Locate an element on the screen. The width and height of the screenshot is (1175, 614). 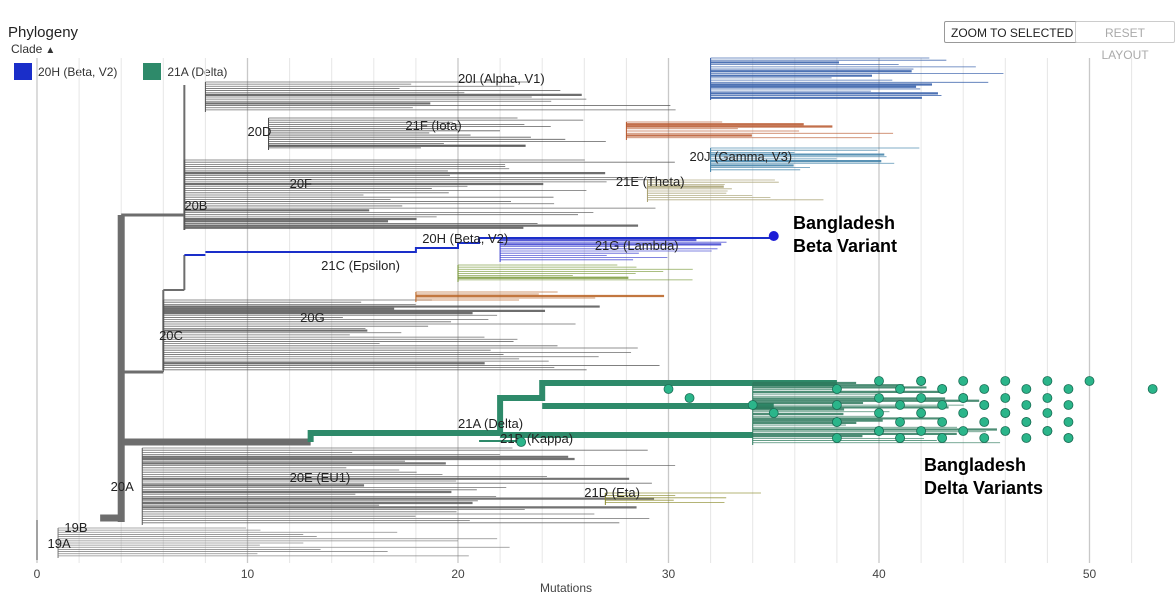
beta-annotation: Bangladesh is located at coordinates (844, 223).